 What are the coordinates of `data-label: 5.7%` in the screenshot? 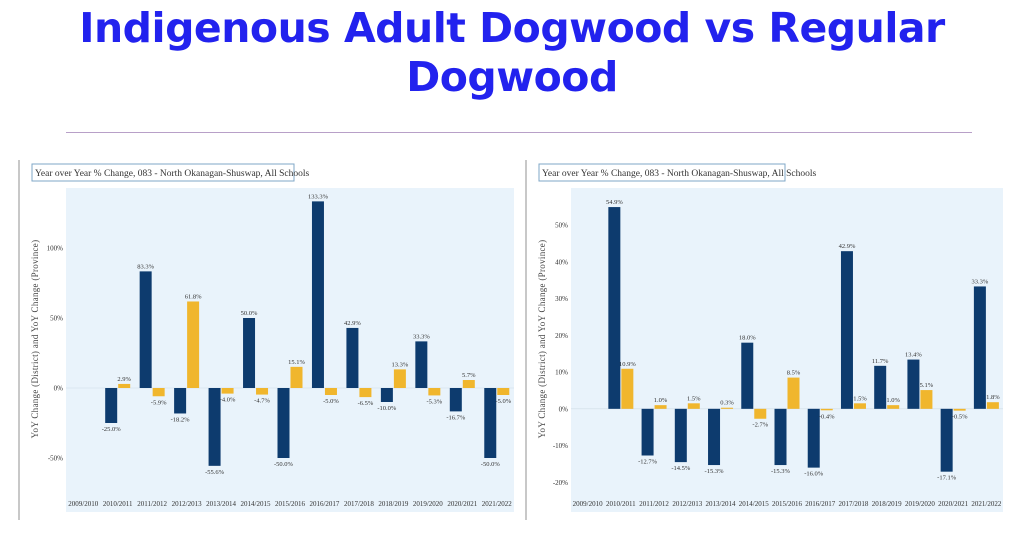 It's located at (469, 375).